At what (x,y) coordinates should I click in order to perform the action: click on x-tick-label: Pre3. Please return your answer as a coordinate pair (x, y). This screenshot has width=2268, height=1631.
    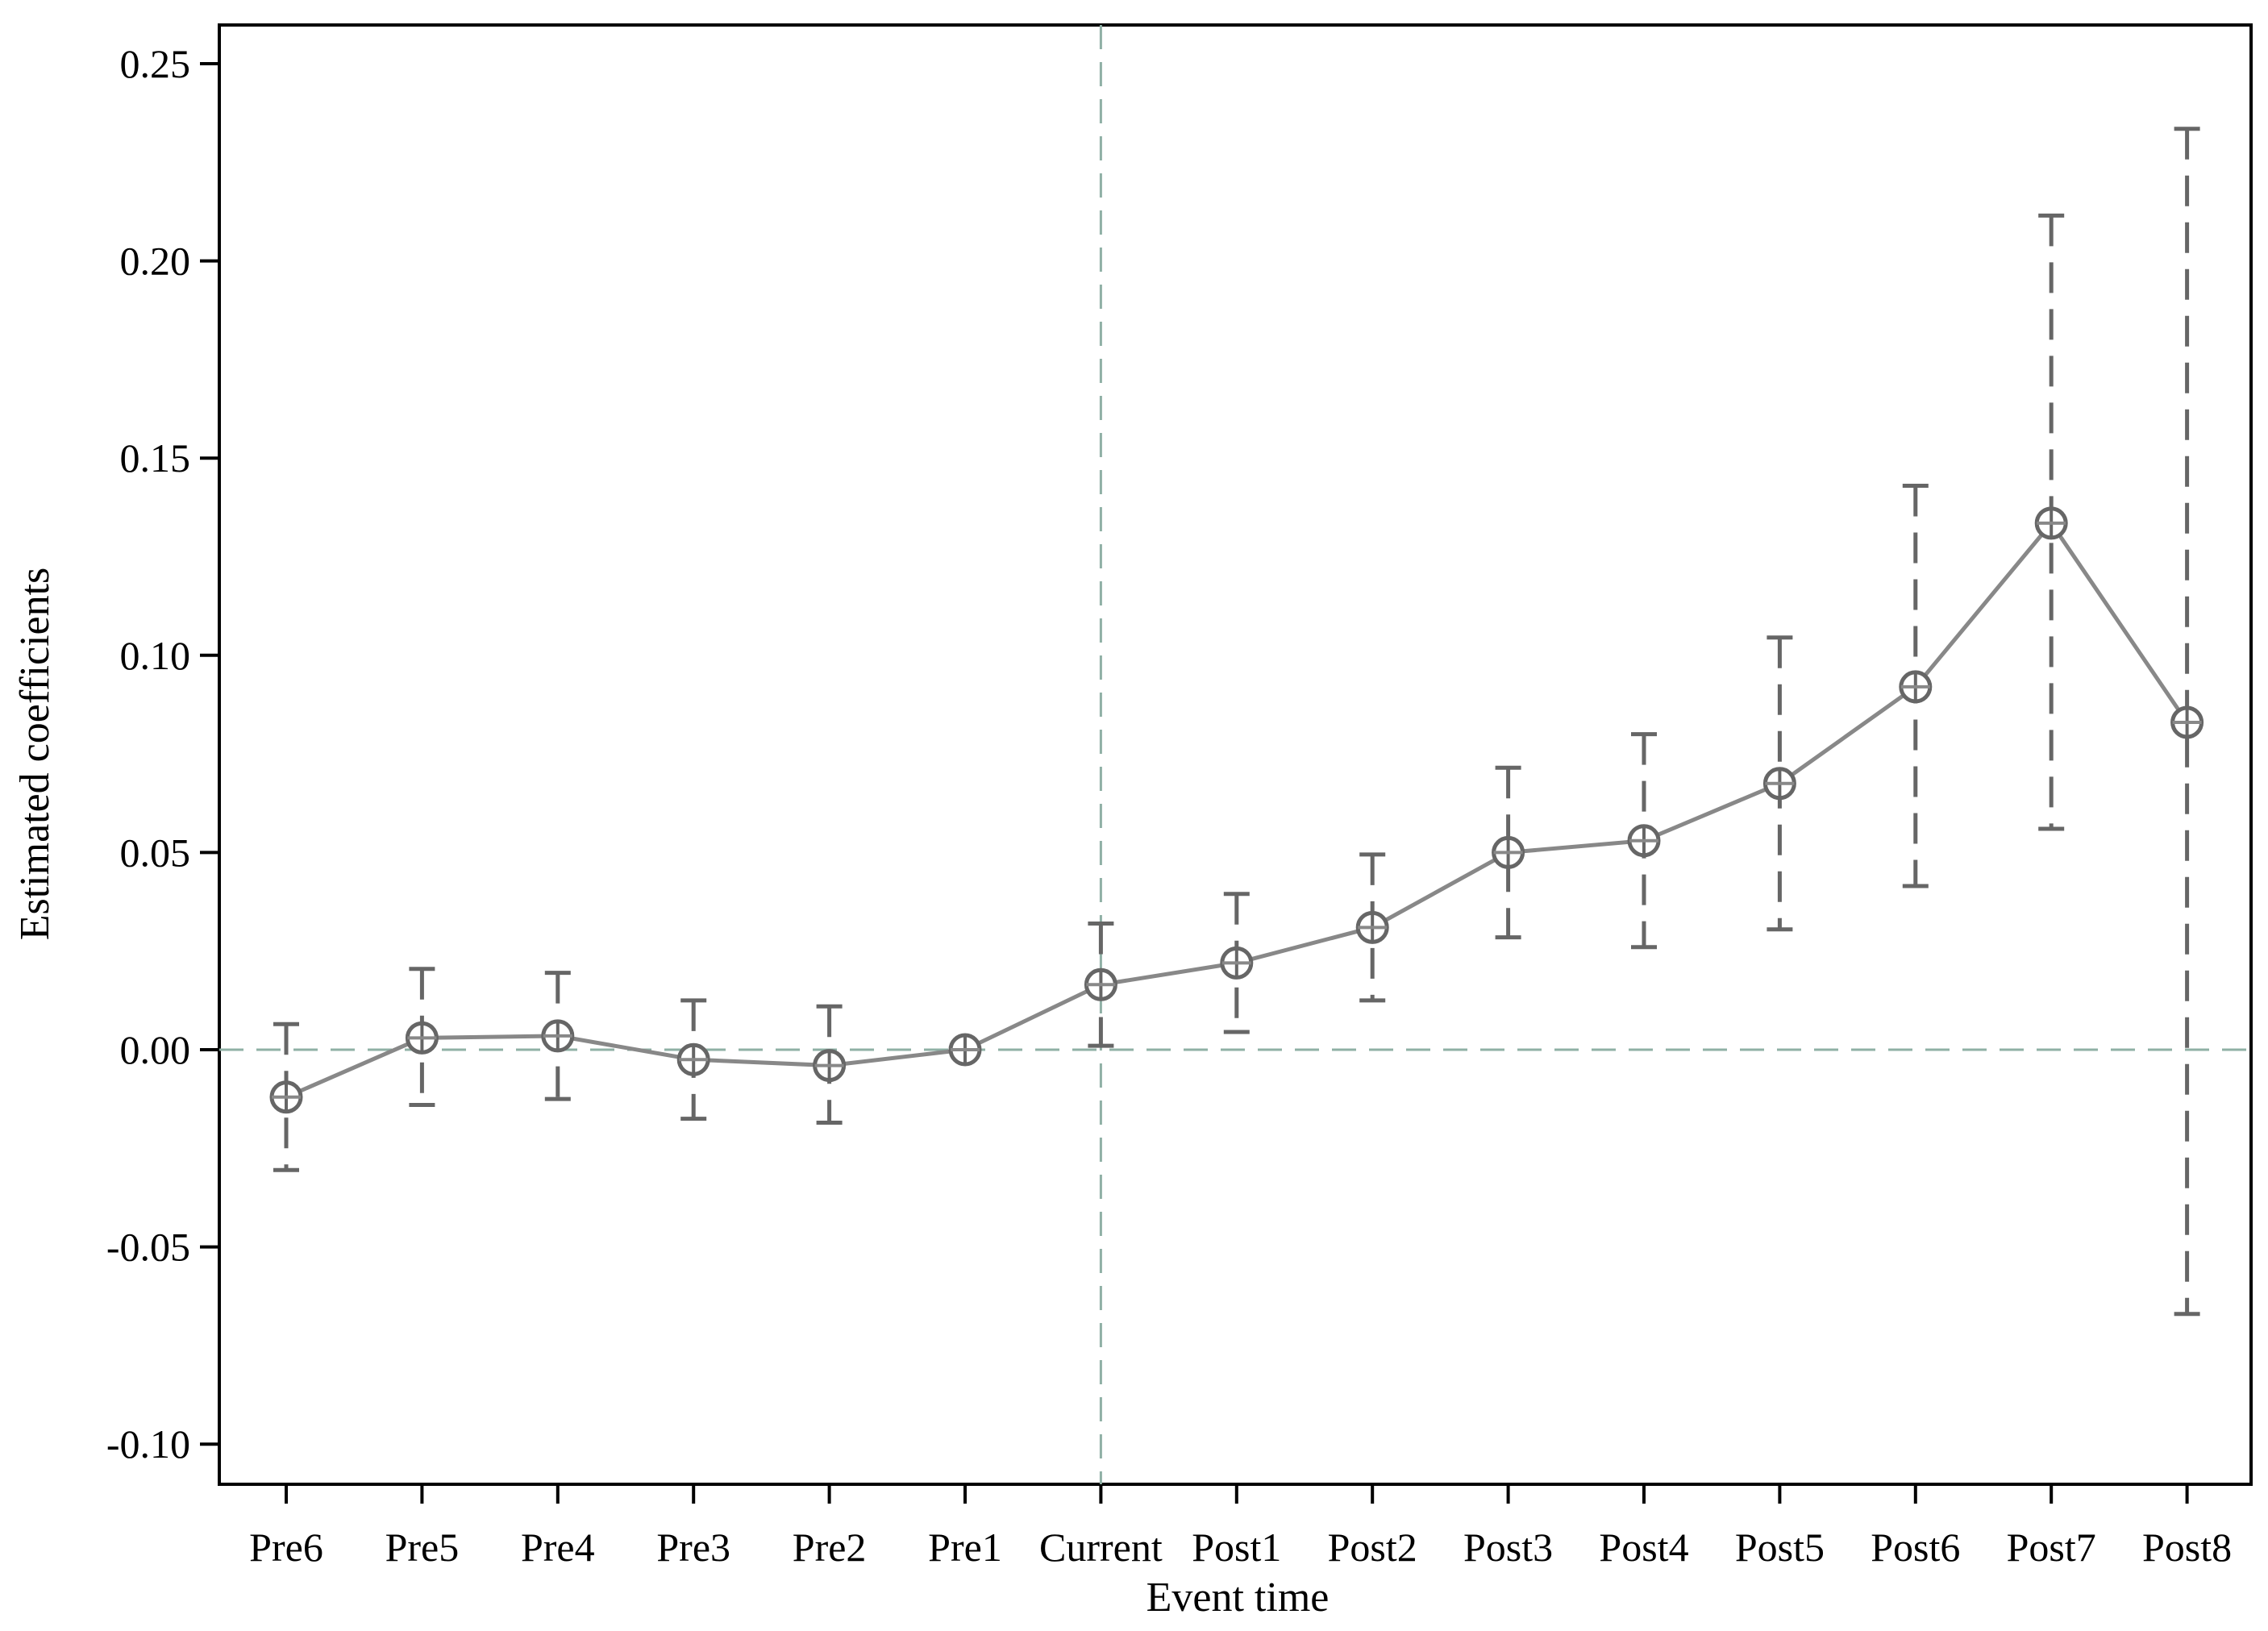
    Looking at the image, I should click on (693, 1547).